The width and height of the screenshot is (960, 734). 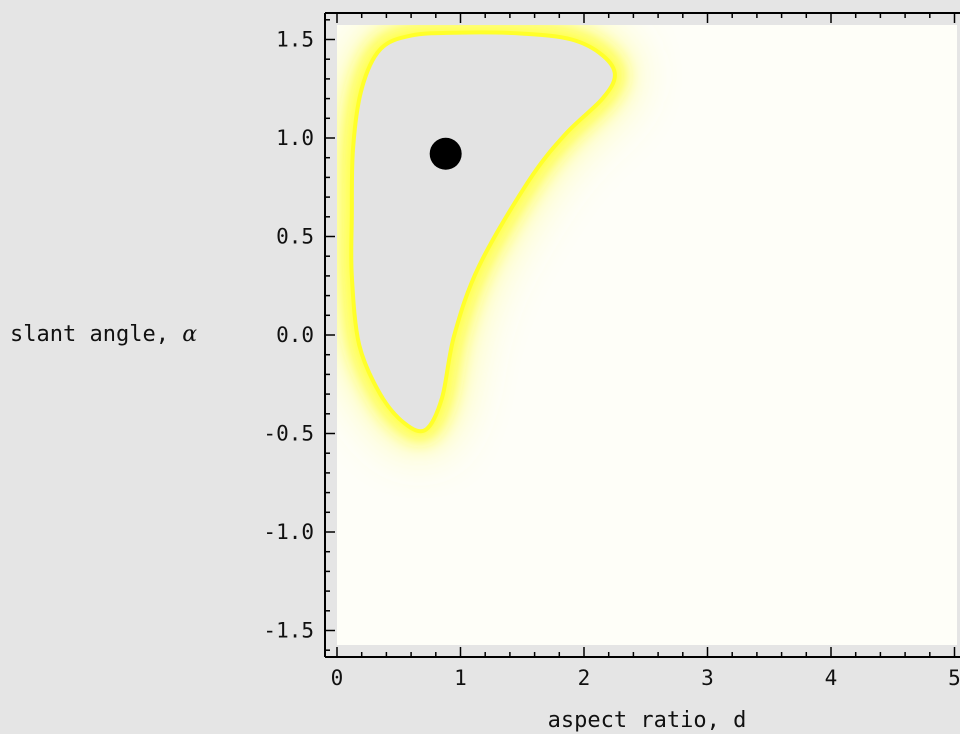 I want to click on x-tick-label: 0, so click(x=337, y=678).